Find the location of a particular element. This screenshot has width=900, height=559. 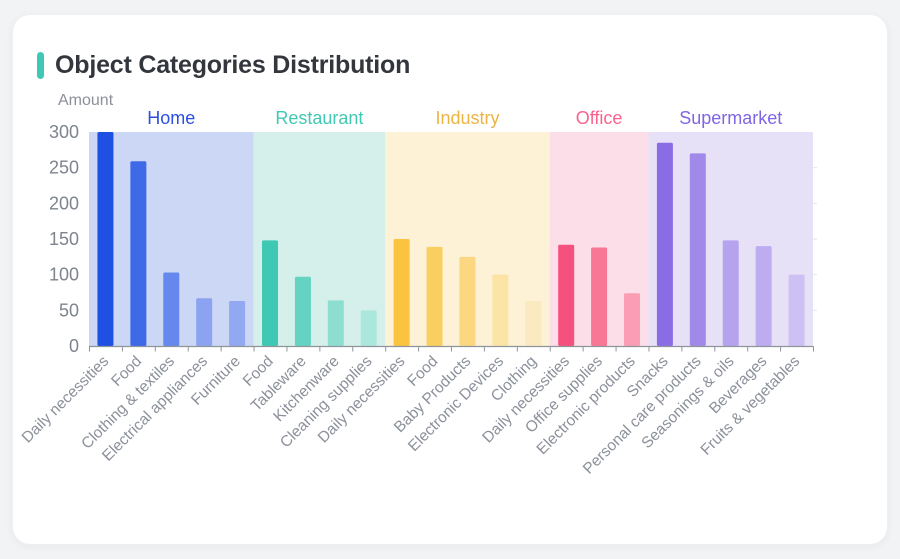

y-axis-label: 300 is located at coordinates (64, 132).